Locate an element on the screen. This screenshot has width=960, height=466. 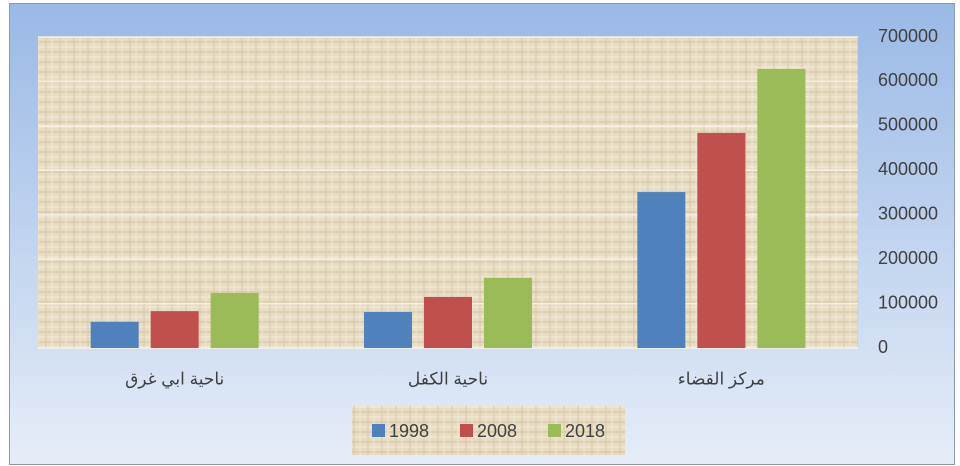
legend-box is located at coordinates (488, 430).